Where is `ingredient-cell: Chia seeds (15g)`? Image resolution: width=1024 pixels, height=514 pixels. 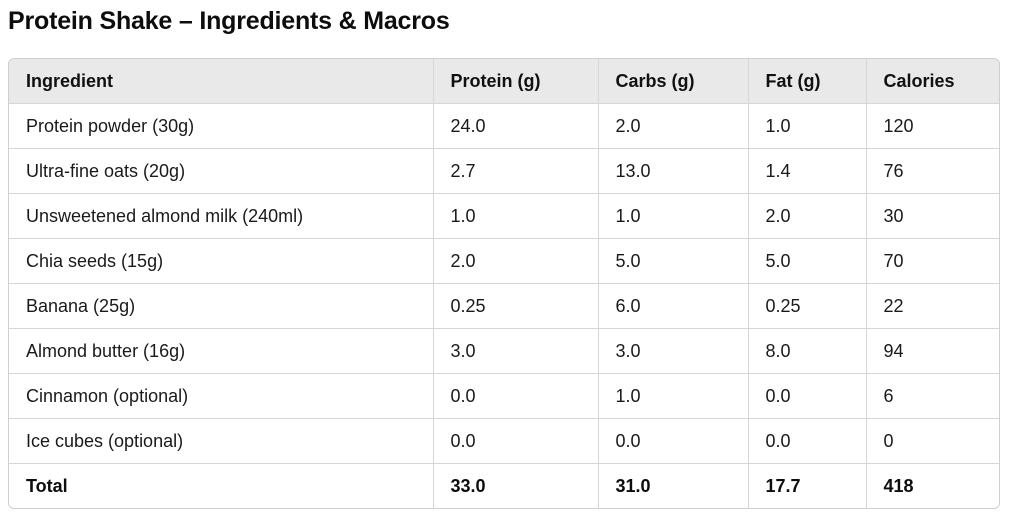 ingredient-cell: Chia seeds (15g) is located at coordinates (221, 261).